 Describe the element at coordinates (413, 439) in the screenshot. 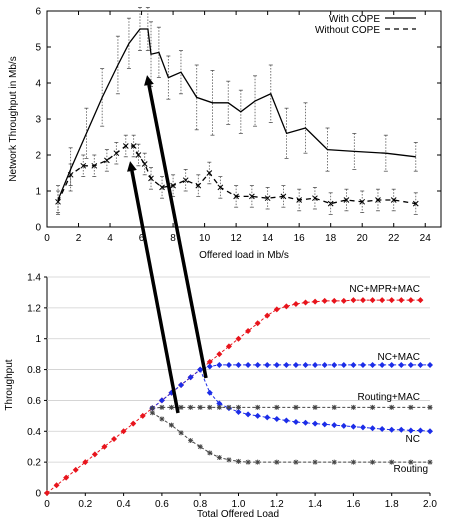

I see `series-label-nc: NC` at that location.